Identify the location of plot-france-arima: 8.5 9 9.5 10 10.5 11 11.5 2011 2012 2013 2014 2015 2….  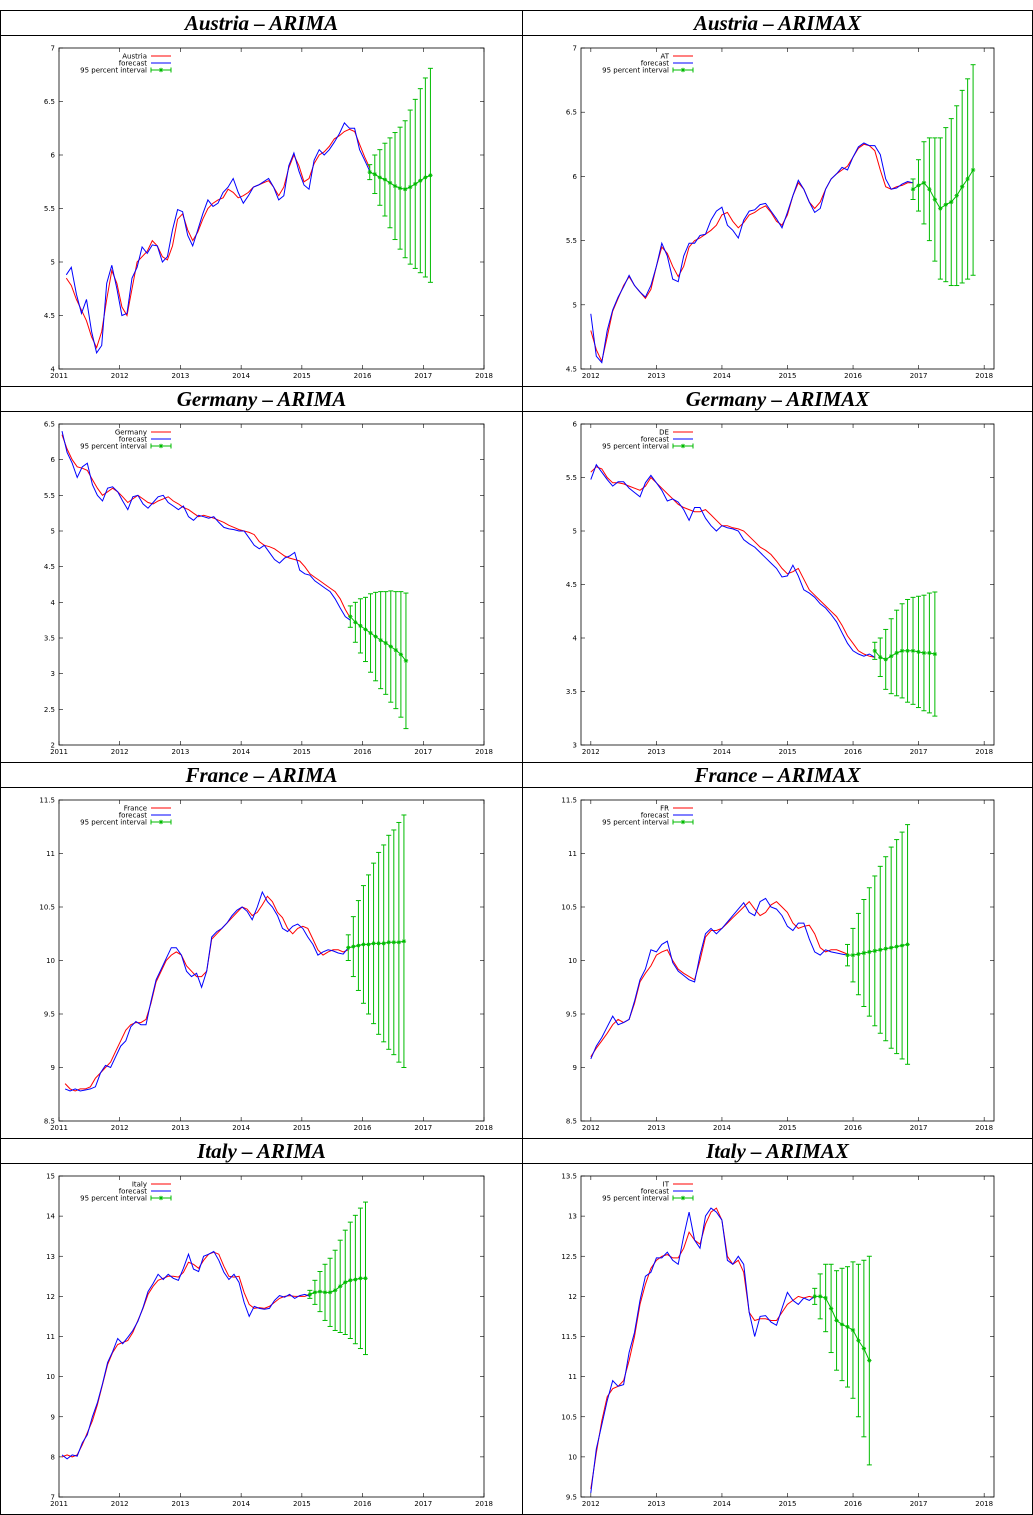
(266, 965).